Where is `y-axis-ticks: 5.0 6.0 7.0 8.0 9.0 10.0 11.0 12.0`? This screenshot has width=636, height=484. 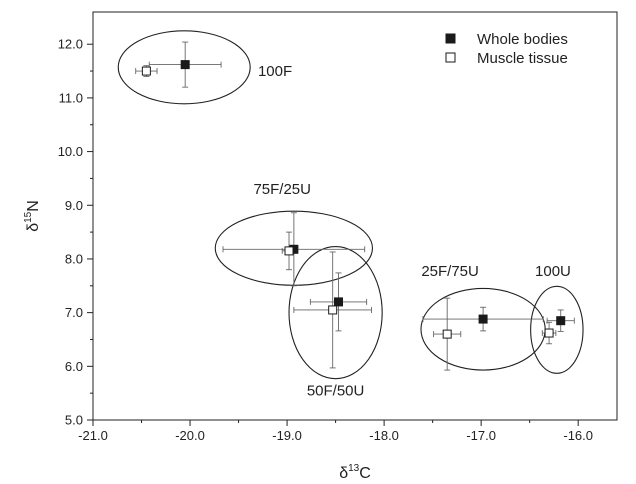 y-axis-ticks: 5.0 6.0 7.0 8.0 9.0 10.0 11.0 12.0 is located at coordinates (75, 232).